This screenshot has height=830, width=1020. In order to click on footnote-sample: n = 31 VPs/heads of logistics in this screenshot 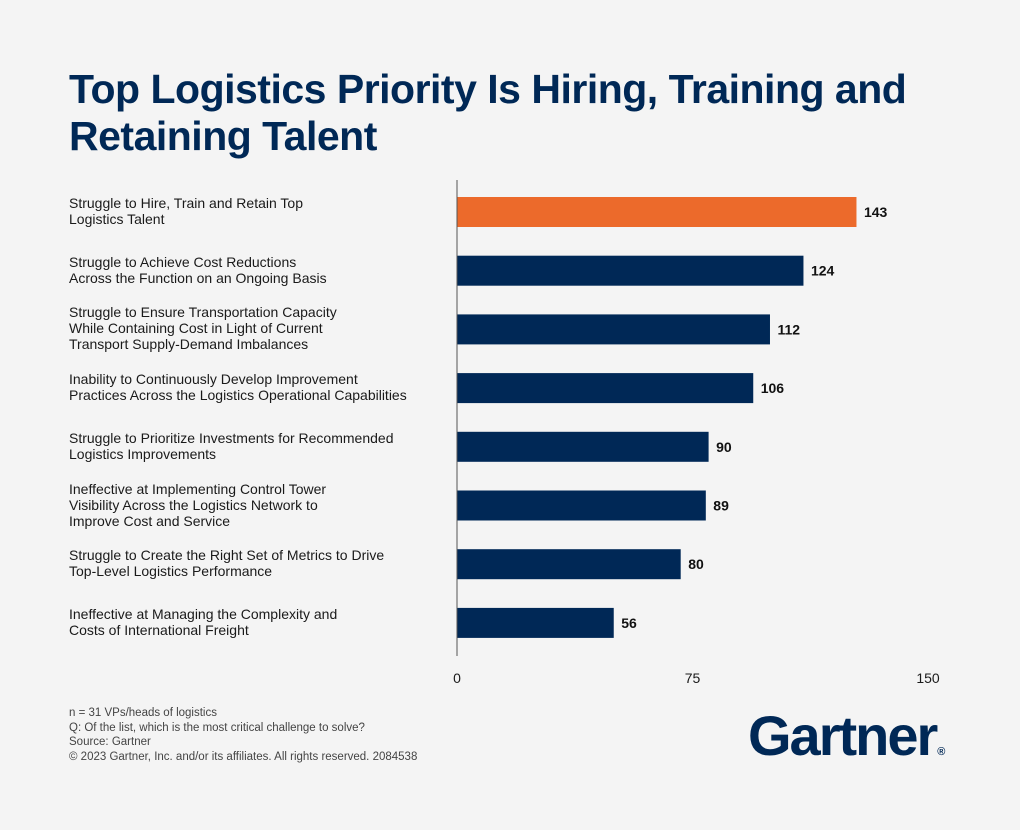, I will do `click(143, 713)`.